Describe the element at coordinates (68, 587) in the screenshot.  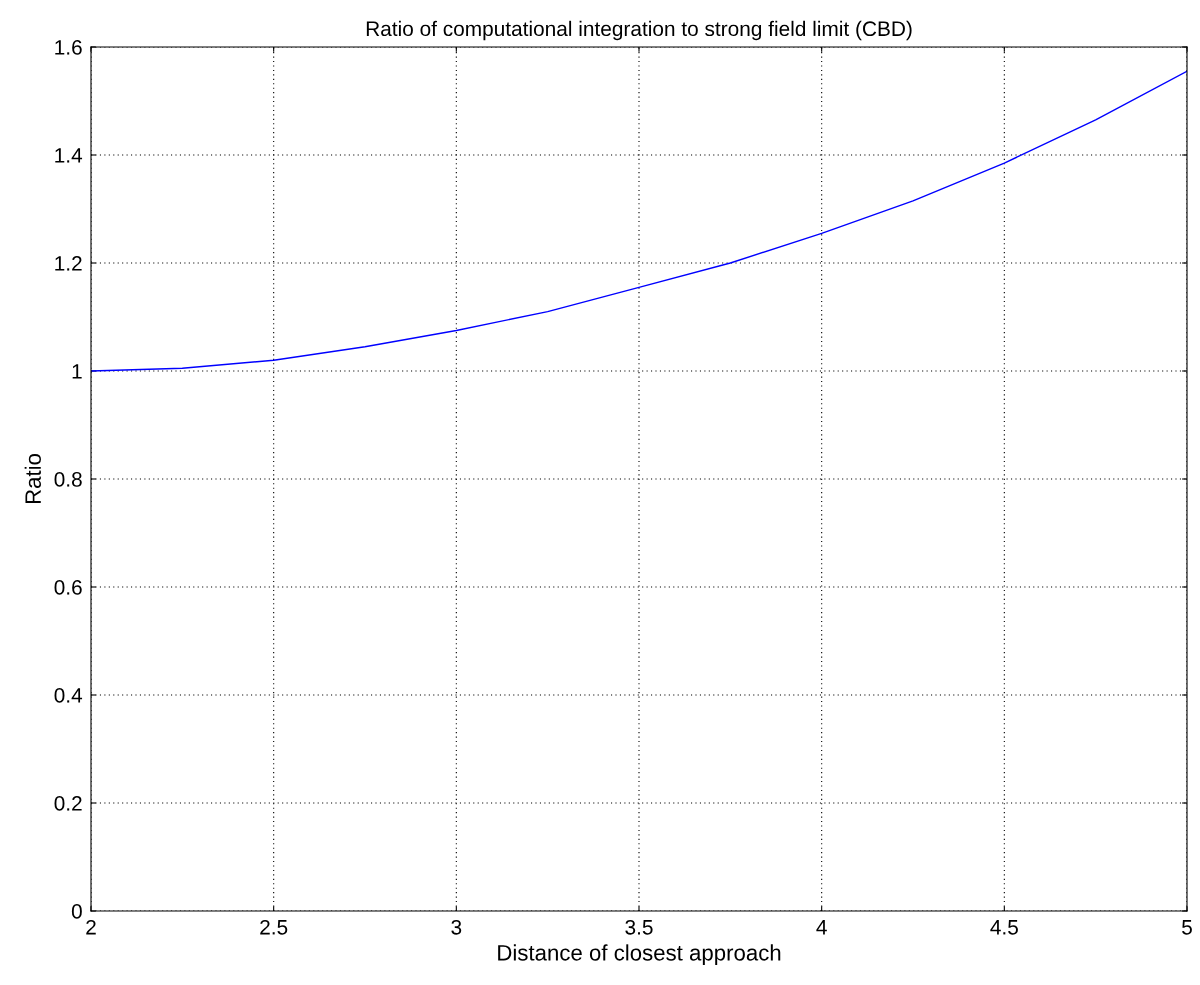
I see `y-tick-label: 0.6` at that location.